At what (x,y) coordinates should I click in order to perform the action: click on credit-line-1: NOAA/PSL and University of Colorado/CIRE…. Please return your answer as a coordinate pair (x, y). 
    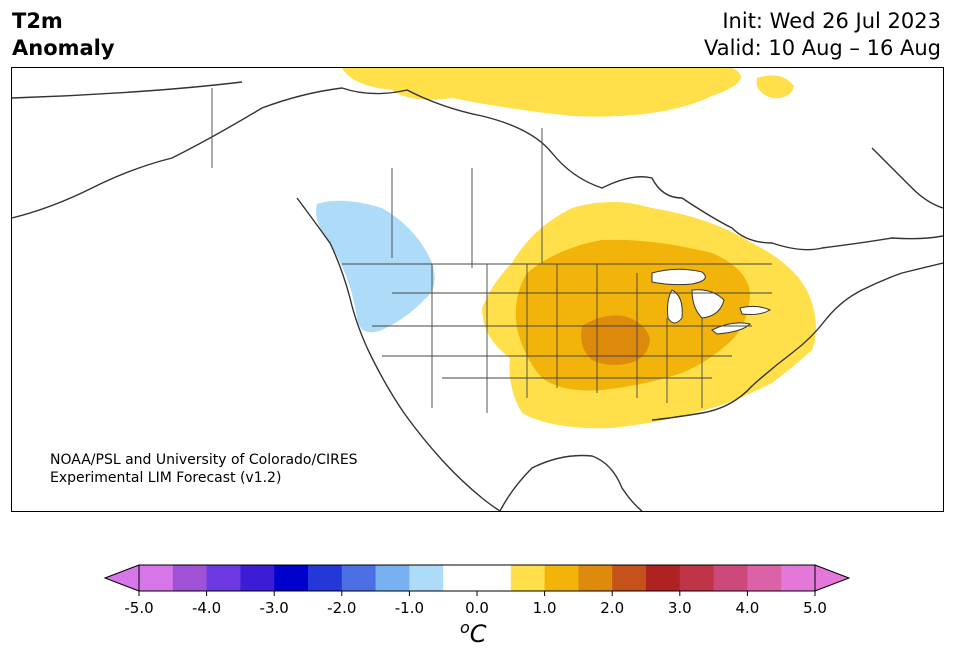
    Looking at the image, I should click on (204, 460).